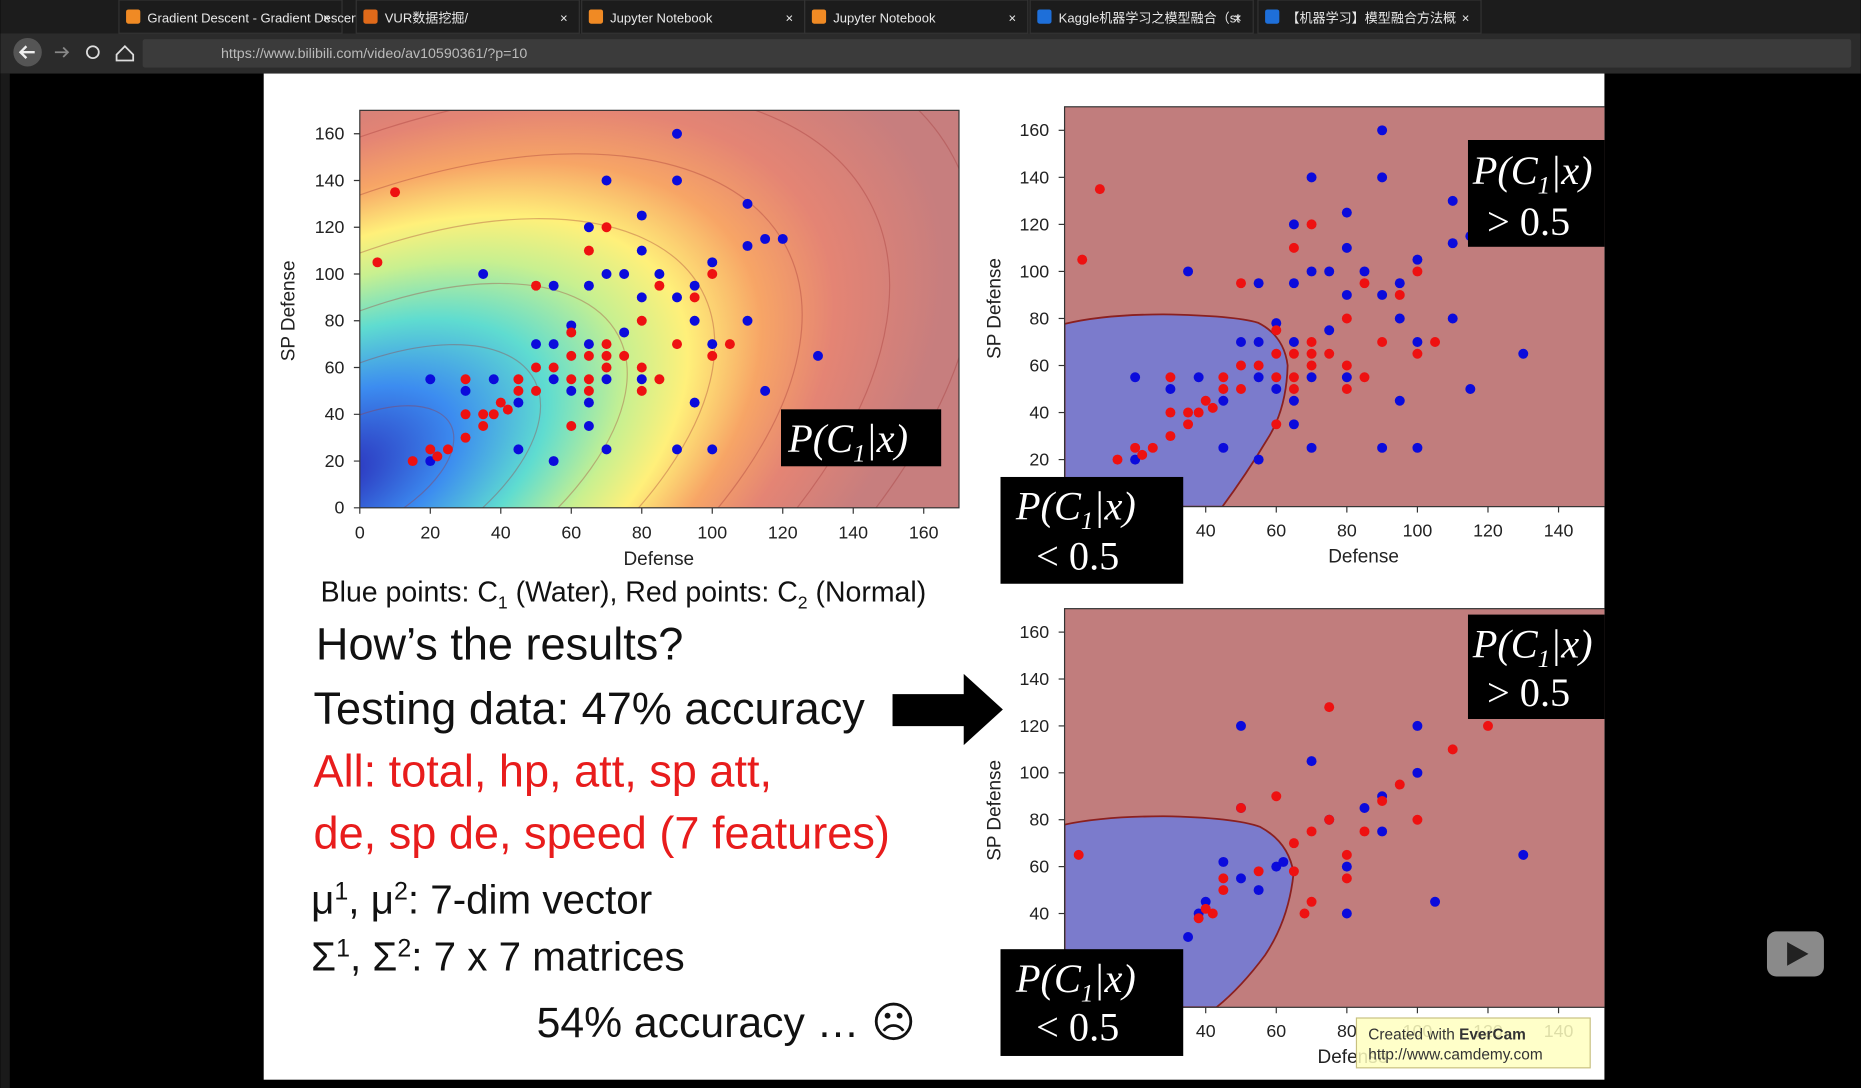  What do you see at coordinates (93, 52) in the screenshot?
I see `reload-button` at bounding box center [93, 52].